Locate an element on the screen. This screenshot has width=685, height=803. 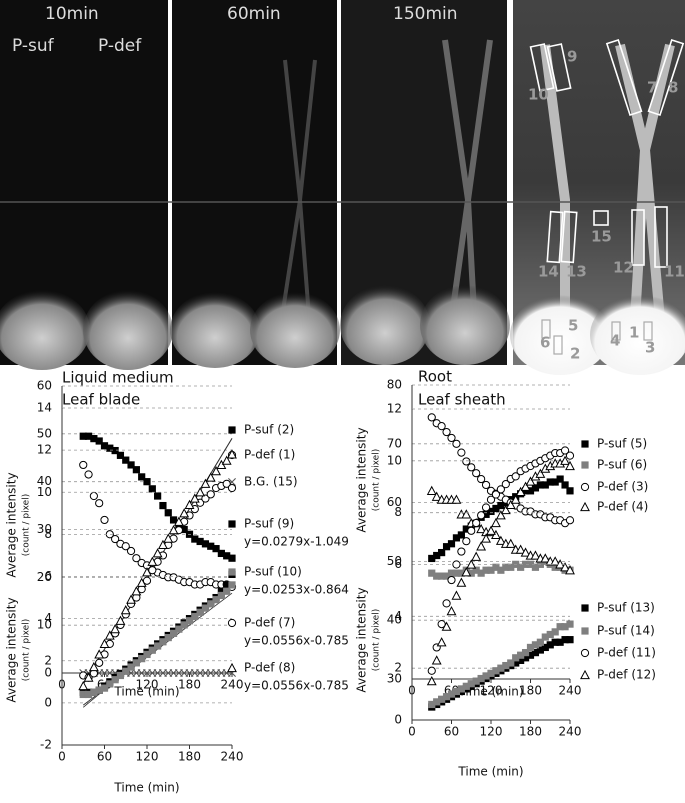
x-tick-label: 0 is located at coordinates (62, 757).